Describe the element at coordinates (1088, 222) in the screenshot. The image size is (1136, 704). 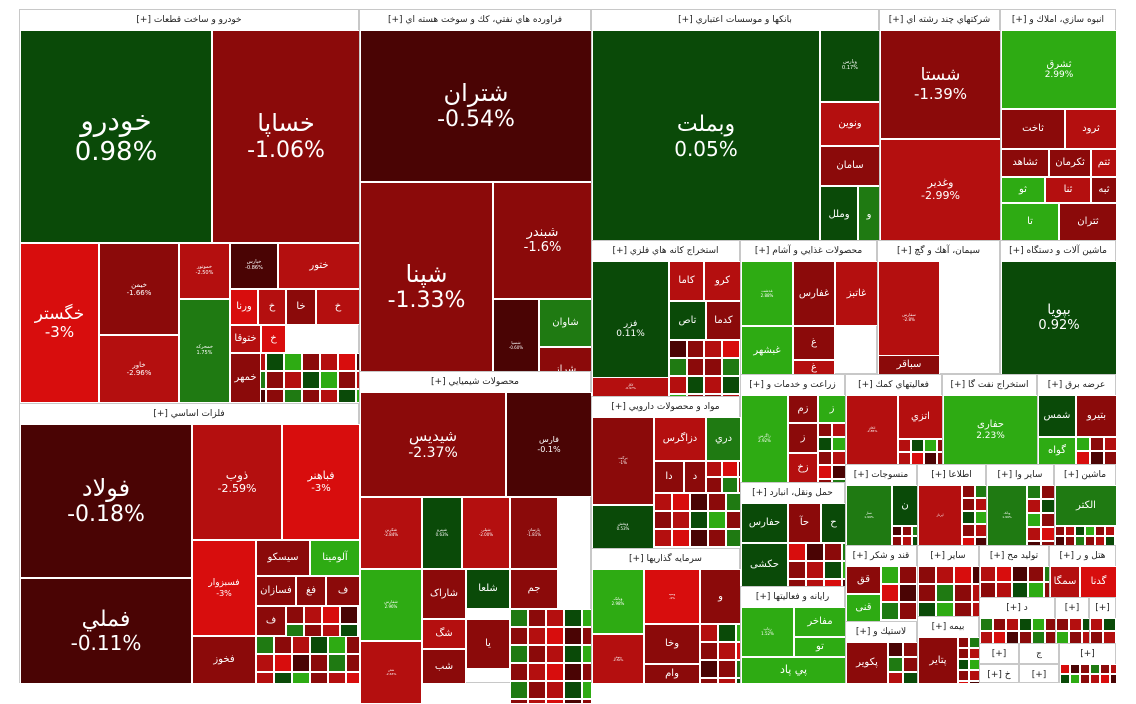
I see `stock-tile: ثتران` at that location.